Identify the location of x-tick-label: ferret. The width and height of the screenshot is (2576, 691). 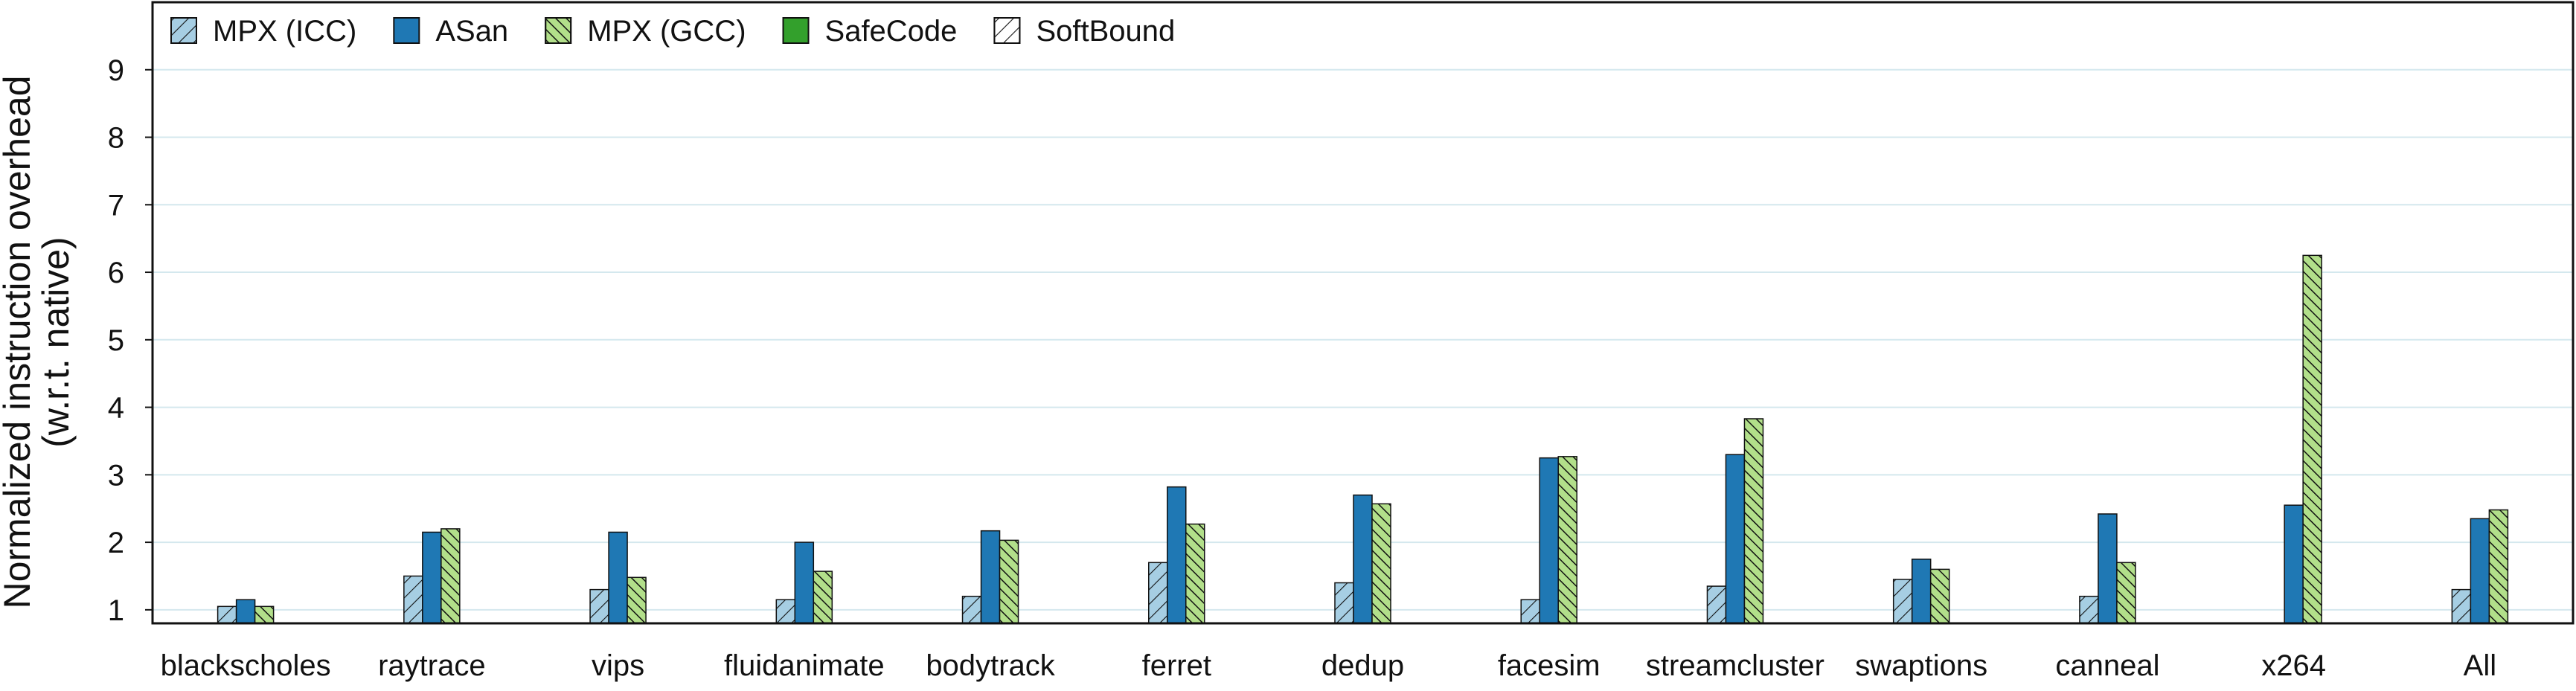
(1176, 665).